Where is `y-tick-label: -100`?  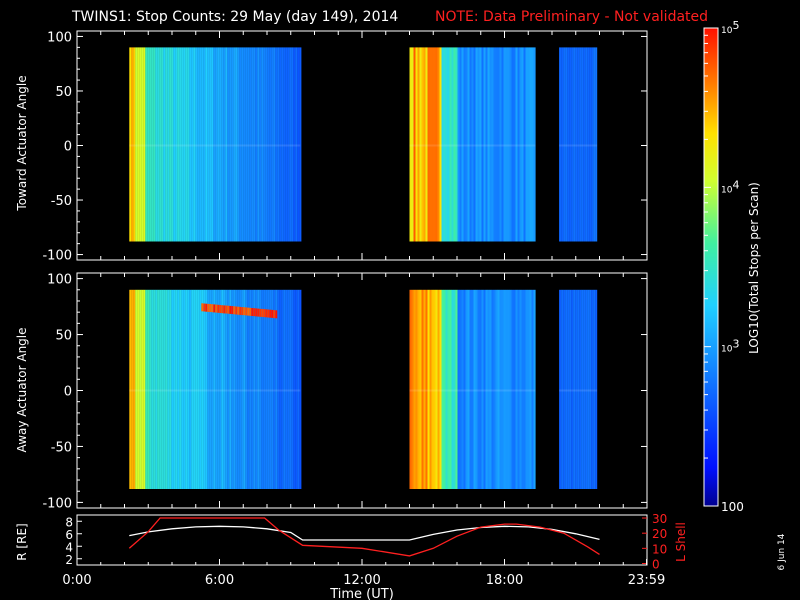 y-tick-label: -100 is located at coordinates (57, 256).